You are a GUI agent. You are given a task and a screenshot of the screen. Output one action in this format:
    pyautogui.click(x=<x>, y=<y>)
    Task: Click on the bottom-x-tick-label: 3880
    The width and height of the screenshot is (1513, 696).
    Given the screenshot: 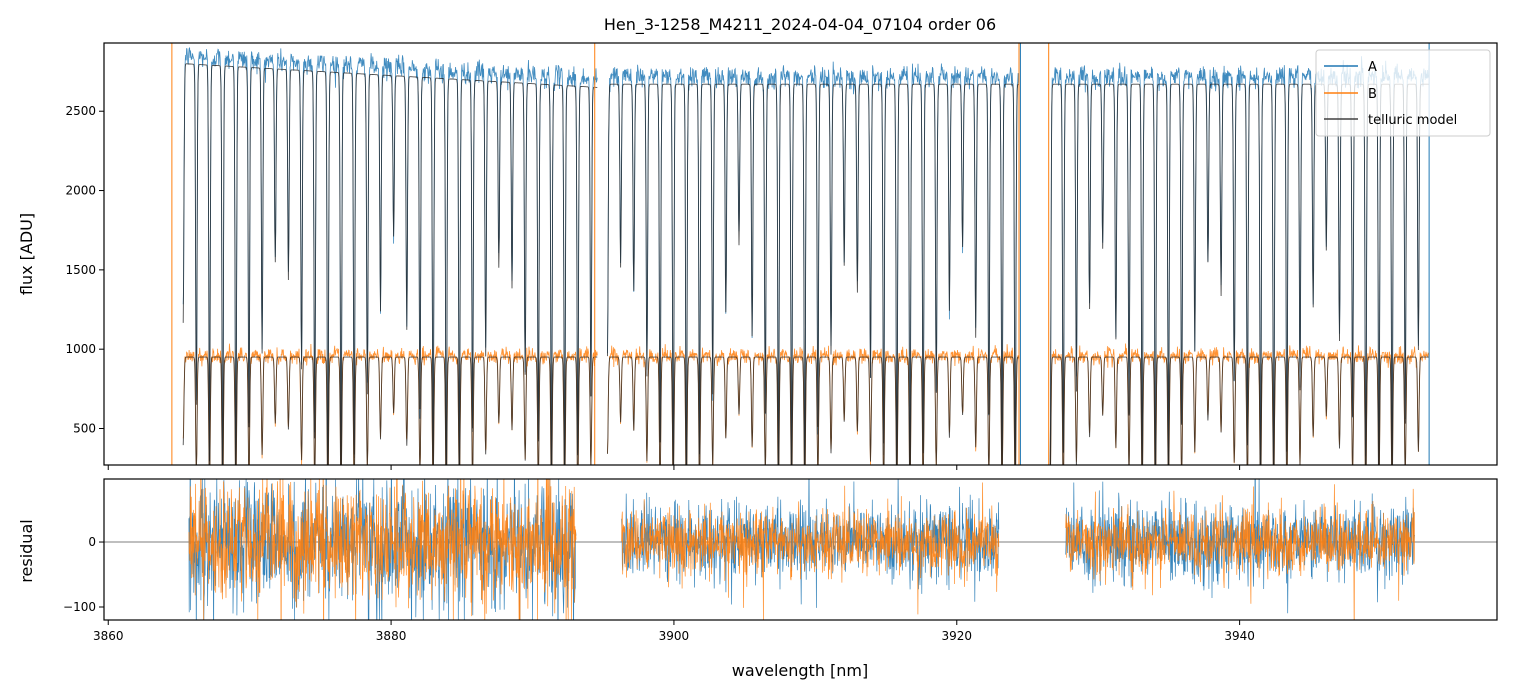 What is the action you would take?
    pyautogui.click(x=391, y=636)
    